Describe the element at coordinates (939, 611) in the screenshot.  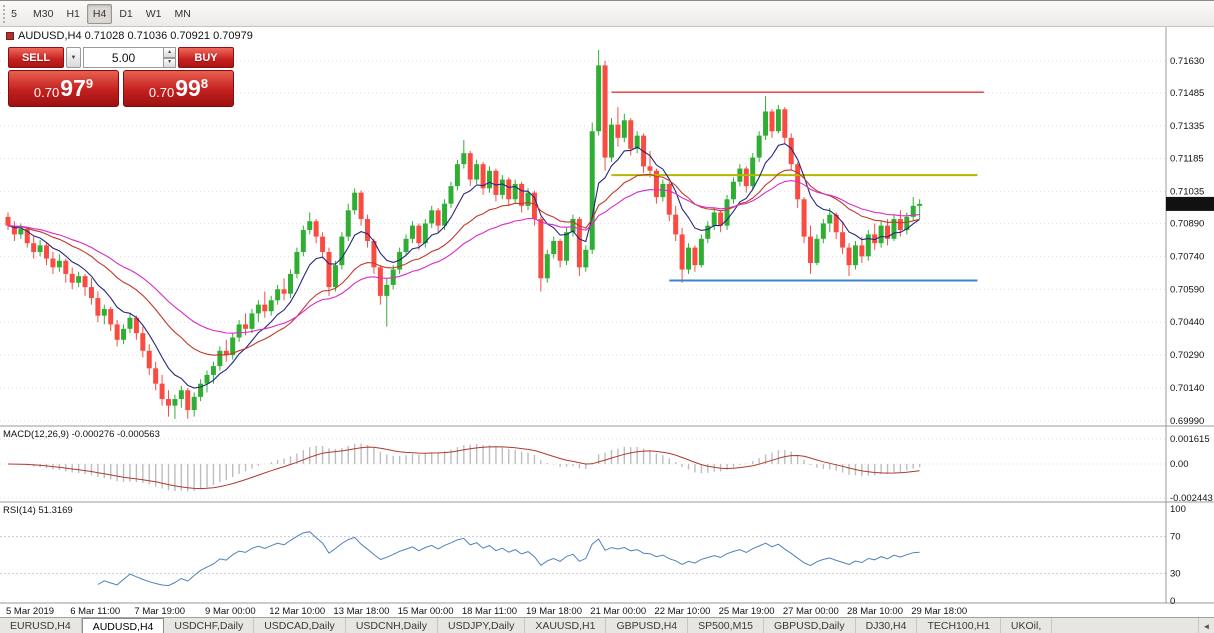
I see `svg-text: 29 Mar 18:00` at that location.